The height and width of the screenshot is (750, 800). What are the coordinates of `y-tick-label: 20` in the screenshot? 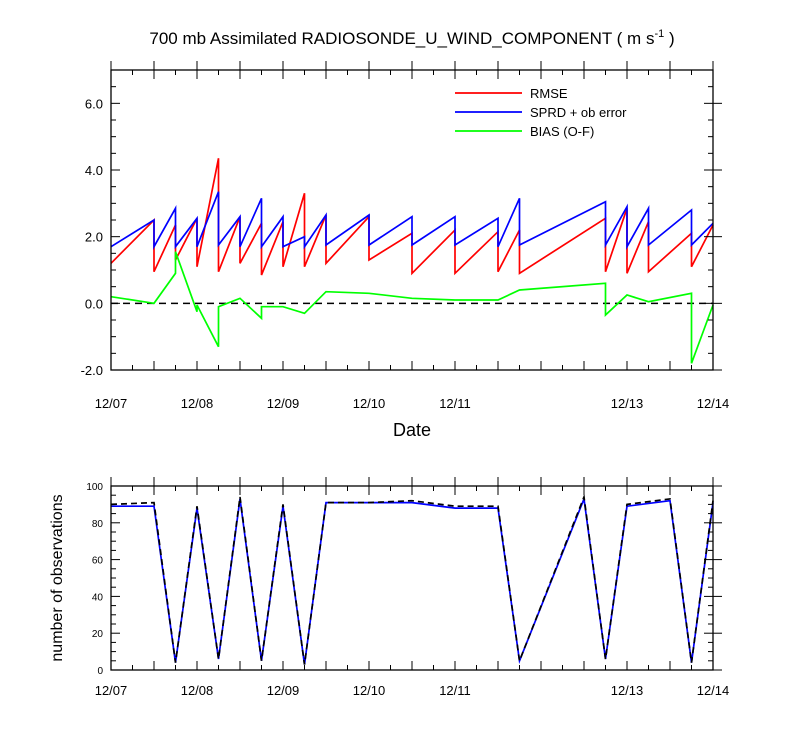 It's located at (98, 634).